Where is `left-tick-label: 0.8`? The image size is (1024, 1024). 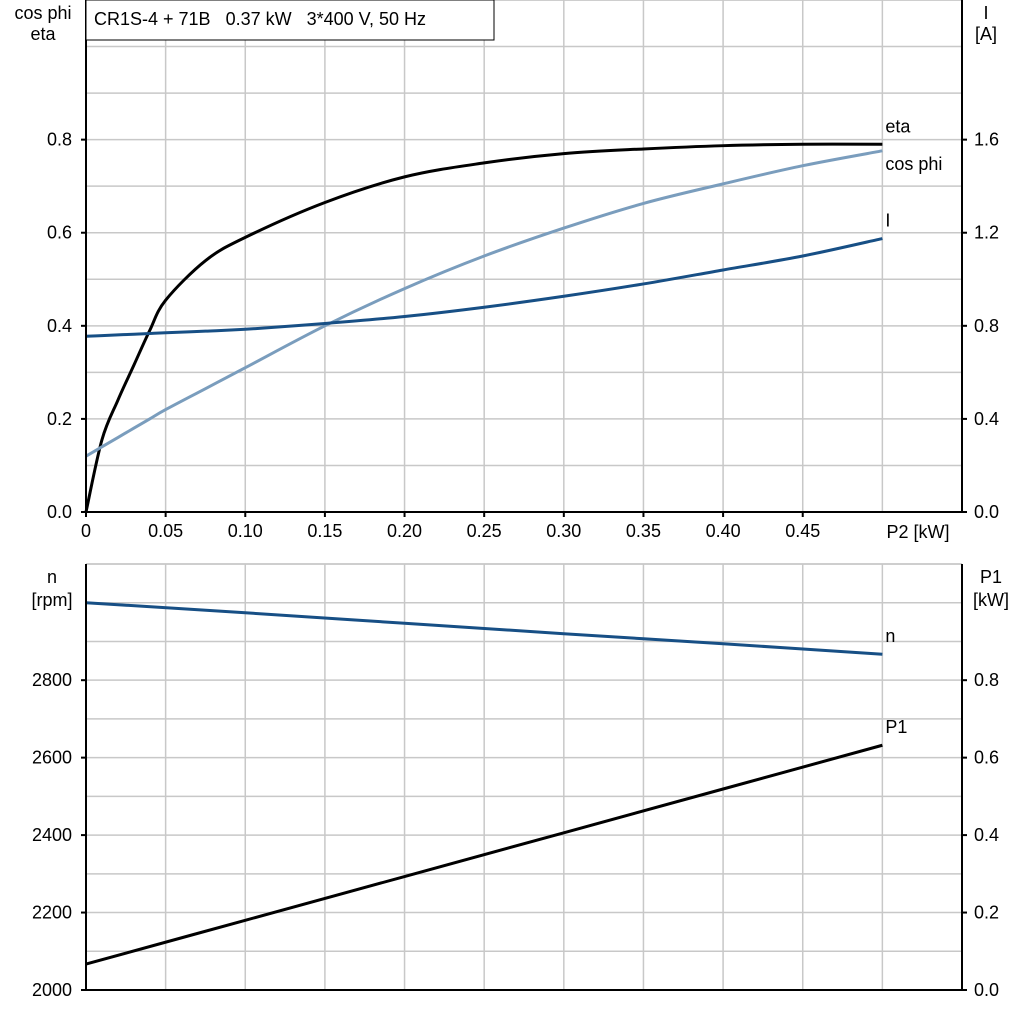 left-tick-label: 0.8 is located at coordinates (59, 140).